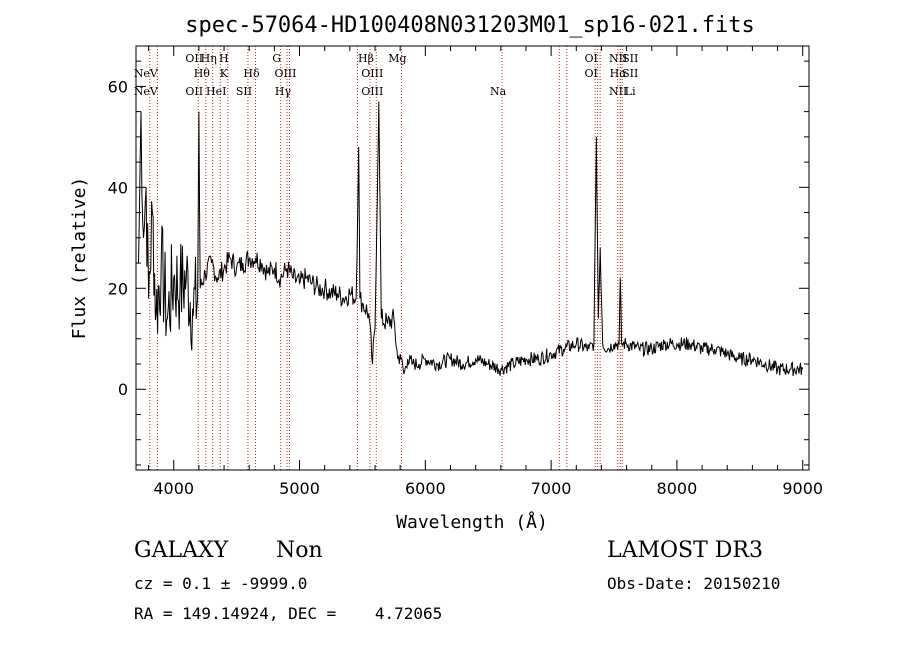  Describe the element at coordinates (276, 58) in the screenshot. I see `emission-line-label: G` at that location.